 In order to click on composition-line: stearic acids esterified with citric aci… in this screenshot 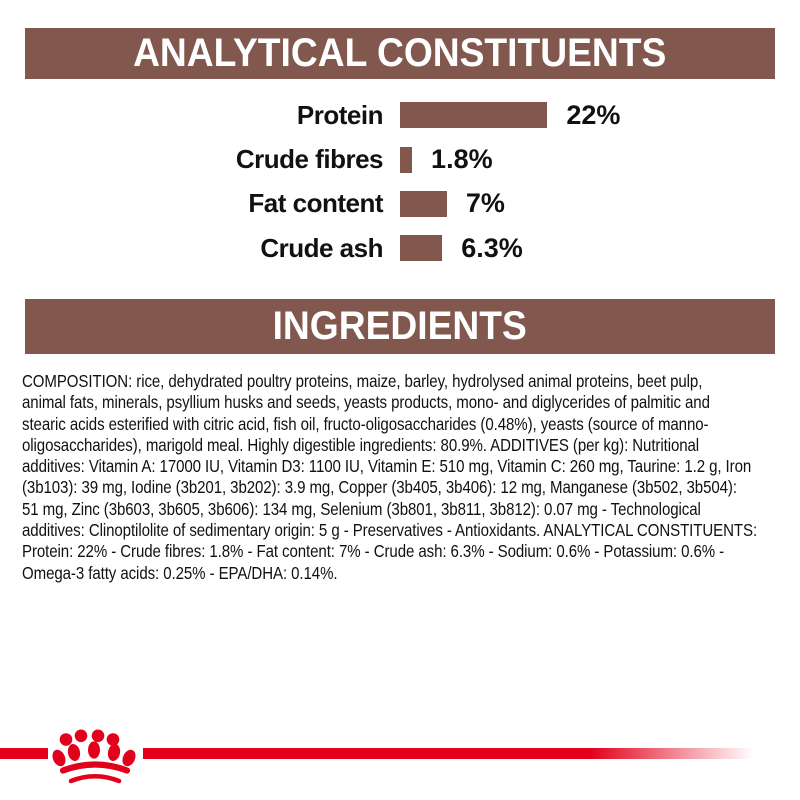, I will do `click(365, 423)`.